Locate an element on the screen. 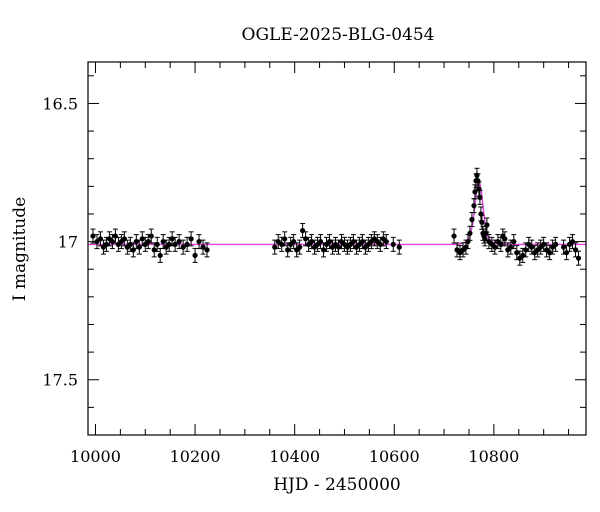 The image size is (600, 512). x-axis-label: HJD - 2450000 is located at coordinates (337, 485).